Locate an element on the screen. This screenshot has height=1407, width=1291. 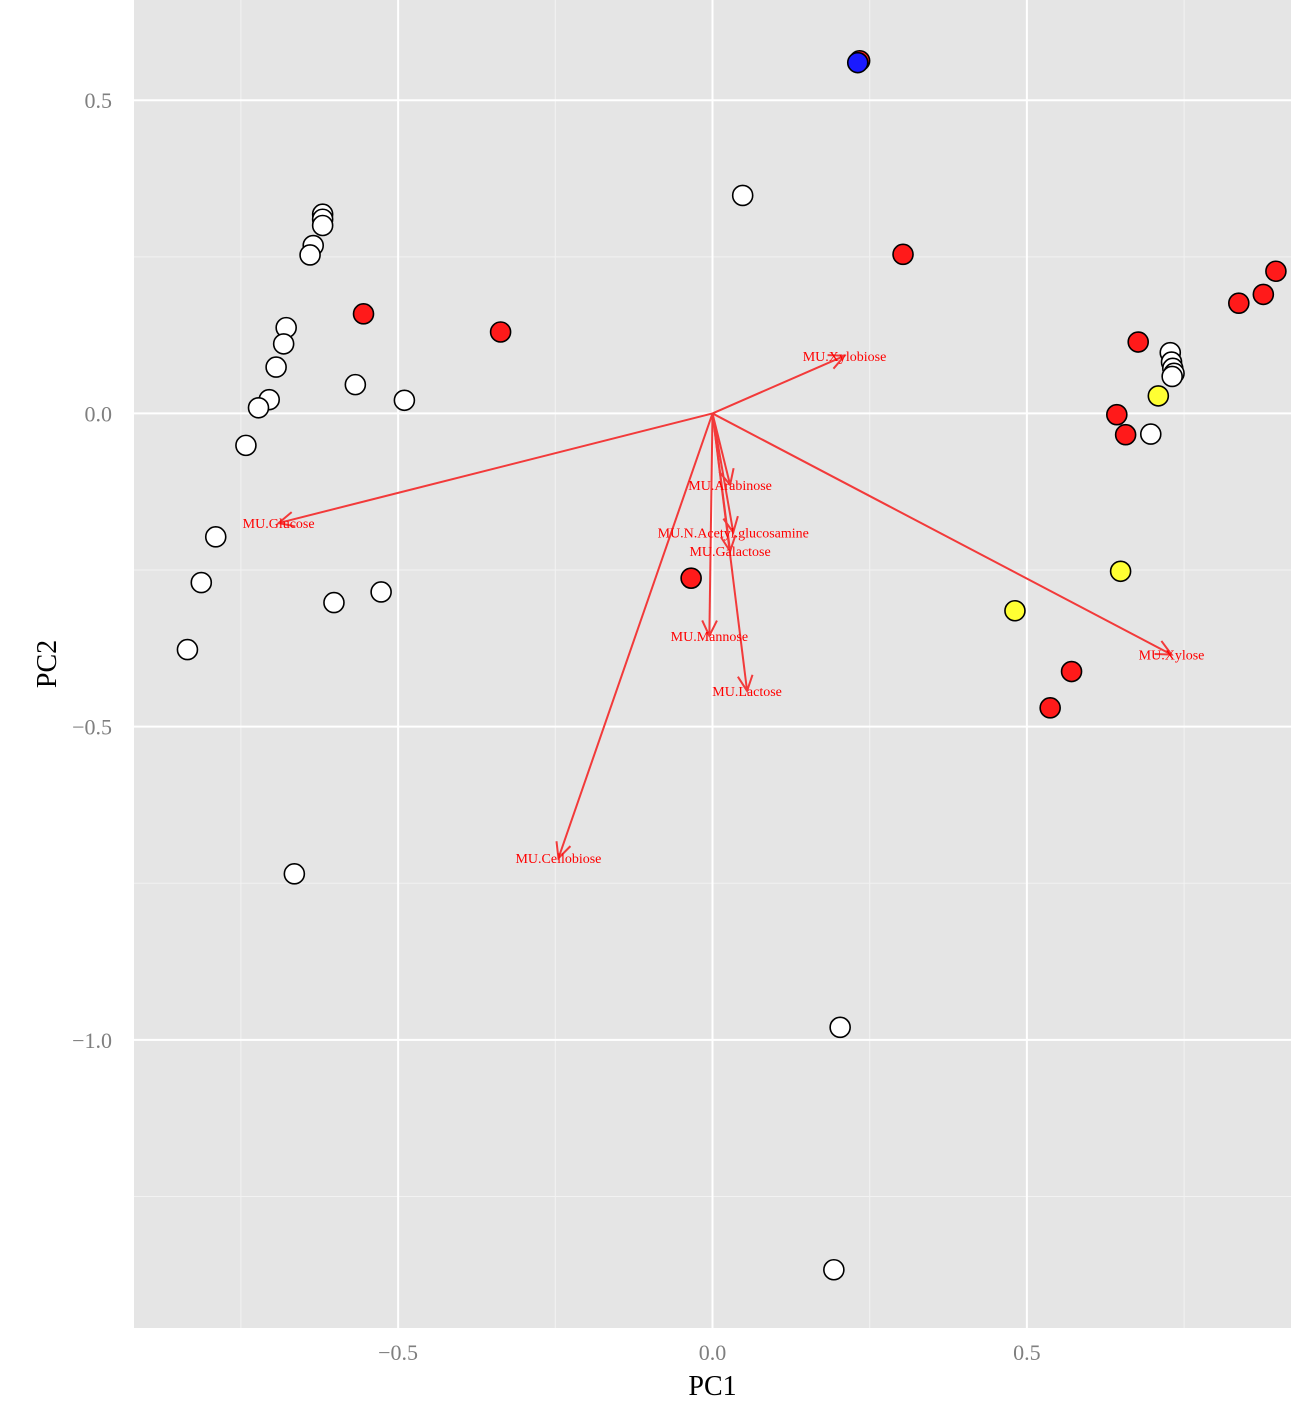
loading-label: MU.Glucose is located at coordinates (279, 524).